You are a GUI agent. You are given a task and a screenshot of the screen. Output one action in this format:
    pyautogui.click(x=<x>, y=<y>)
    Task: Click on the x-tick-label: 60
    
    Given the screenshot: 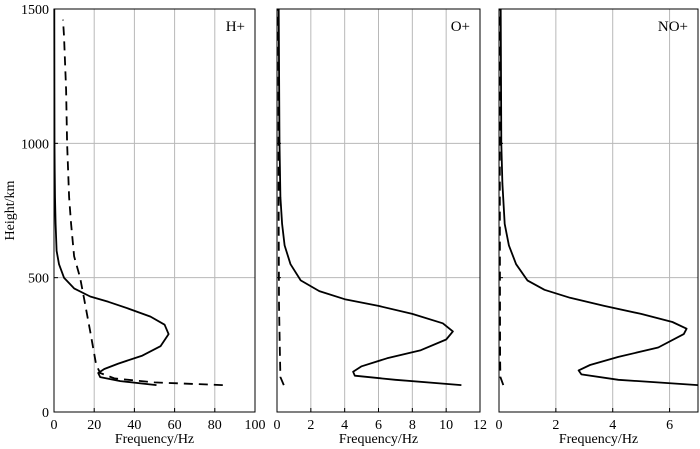 What is the action you would take?
    pyautogui.click(x=175, y=425)
    